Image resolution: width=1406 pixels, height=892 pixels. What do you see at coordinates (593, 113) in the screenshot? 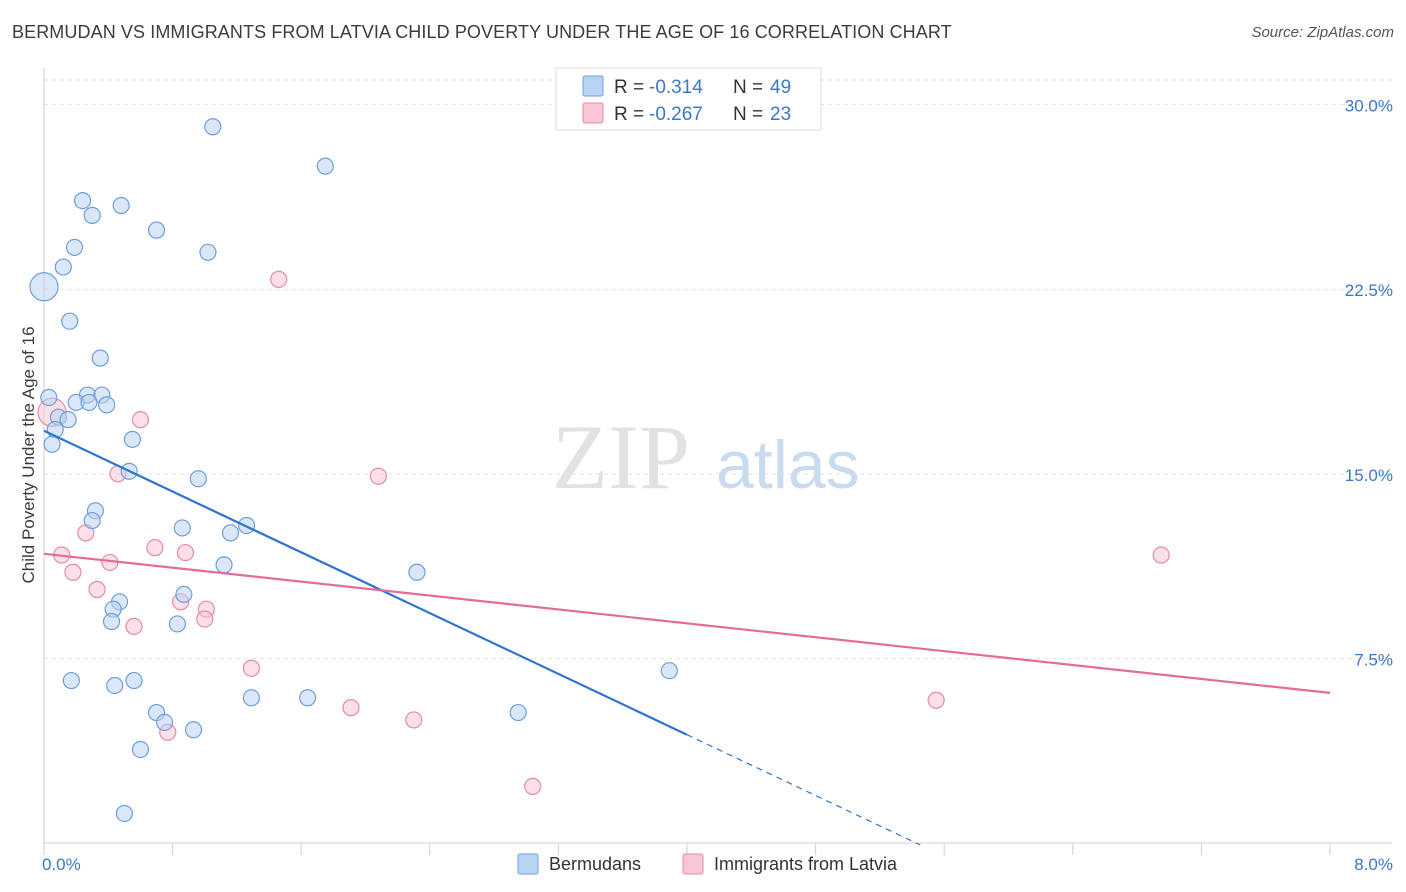
I see `legend-swatch-latvia` at bounding box center [593, 113].